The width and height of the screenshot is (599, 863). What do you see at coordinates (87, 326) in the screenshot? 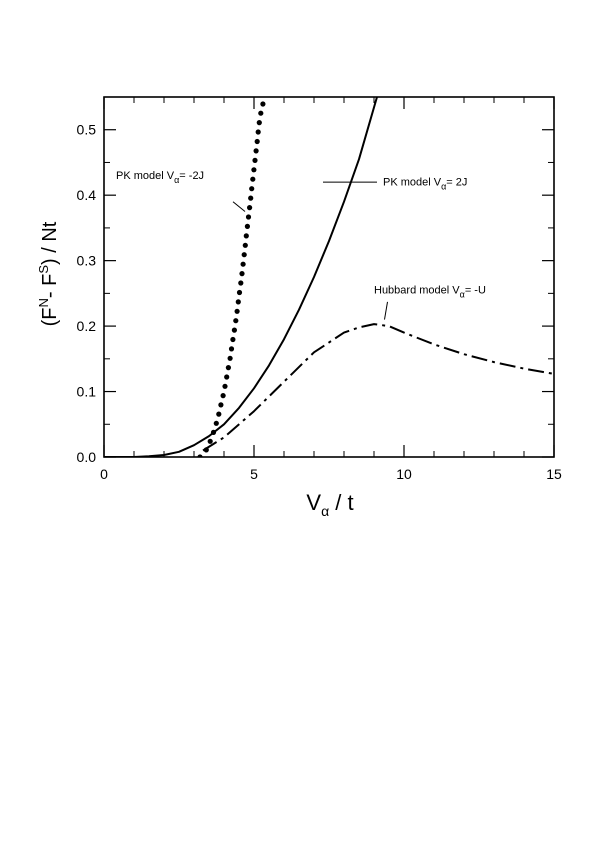
I see `y-tick-label: 0.2` at bounding box center [87, 326].